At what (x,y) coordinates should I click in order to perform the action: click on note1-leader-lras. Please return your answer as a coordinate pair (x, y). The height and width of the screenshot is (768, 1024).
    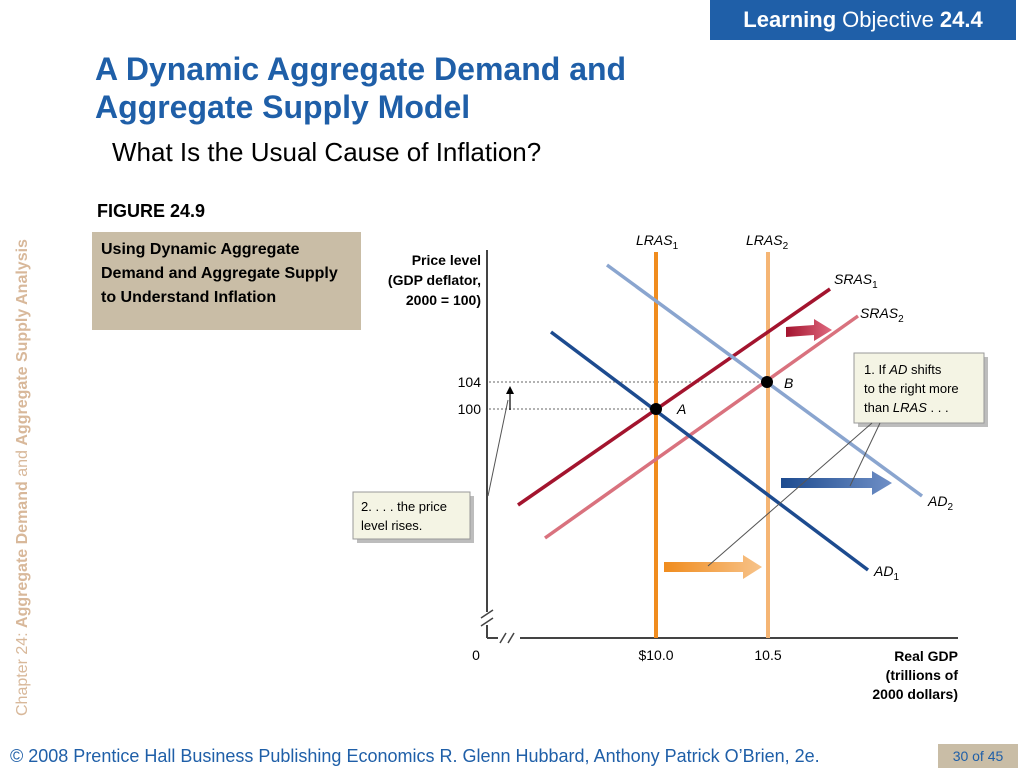
    Looking at the image, I should click on (790, 494).